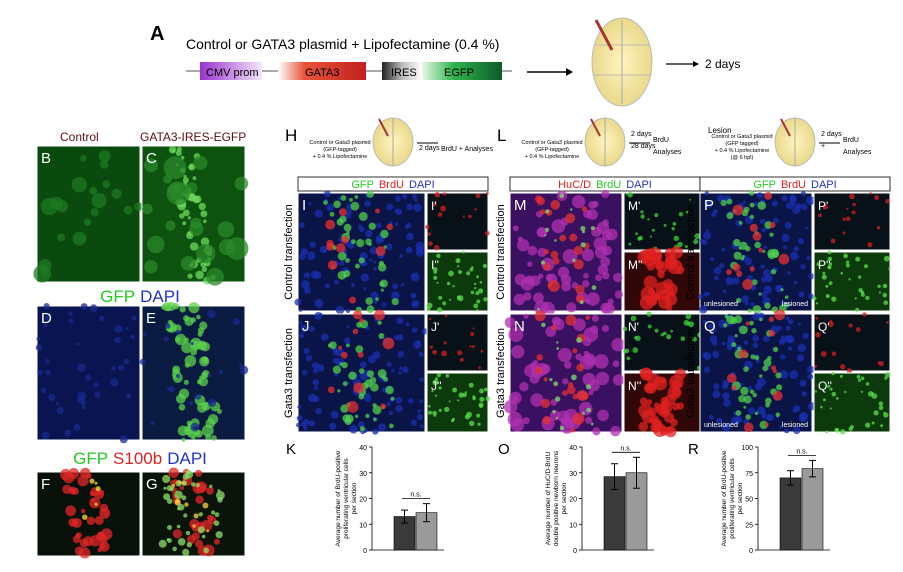 Image resolution: width=903 pixels, height=572 pixels. What do you see at coordinates (634, 206) in the screenshot?
I see `panel-letter: M'` at bounding box center [634, 206].